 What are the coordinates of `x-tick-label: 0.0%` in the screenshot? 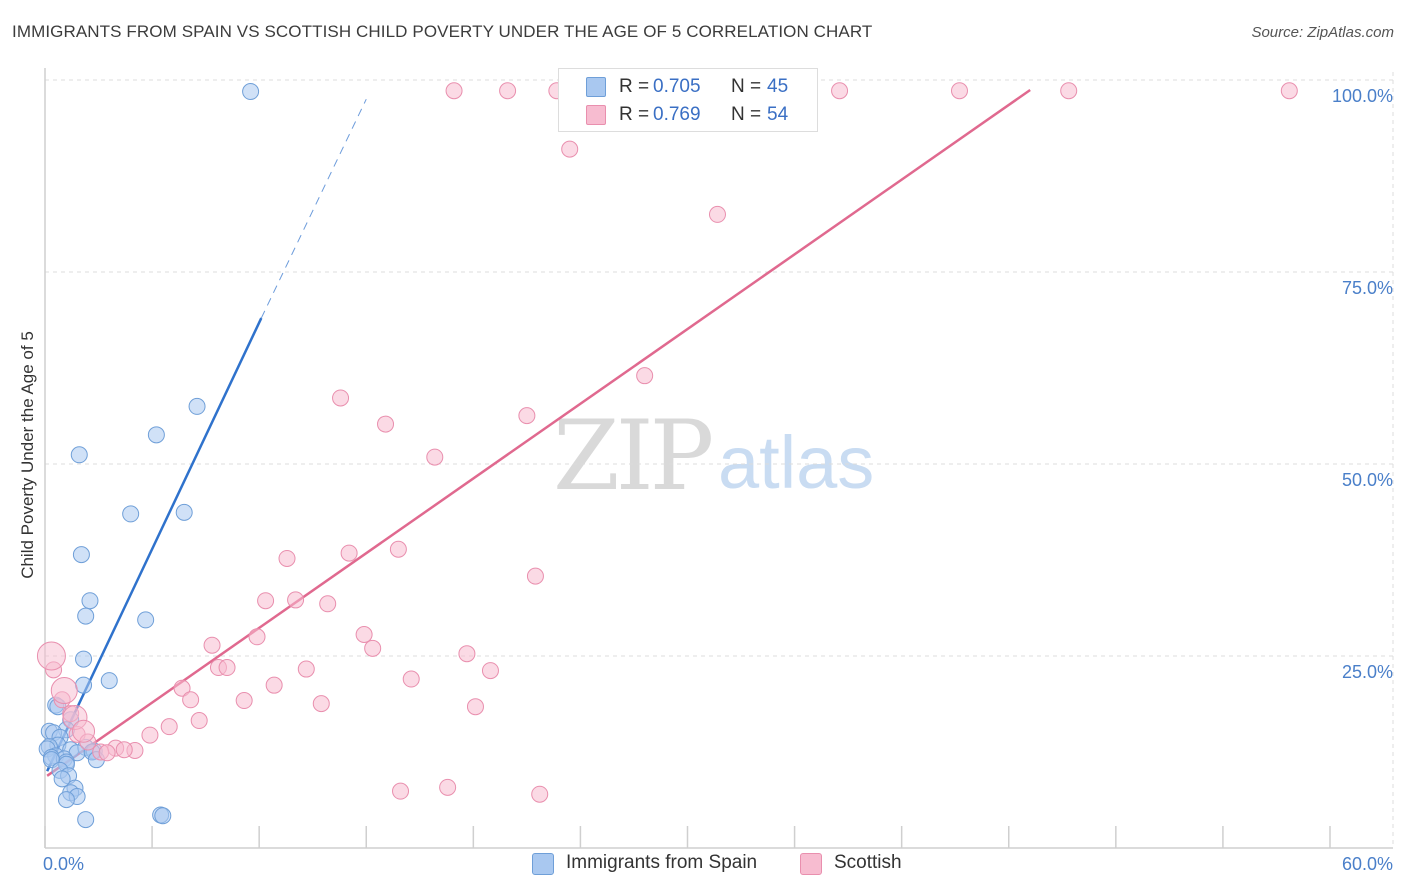 It's located at (63, 864).